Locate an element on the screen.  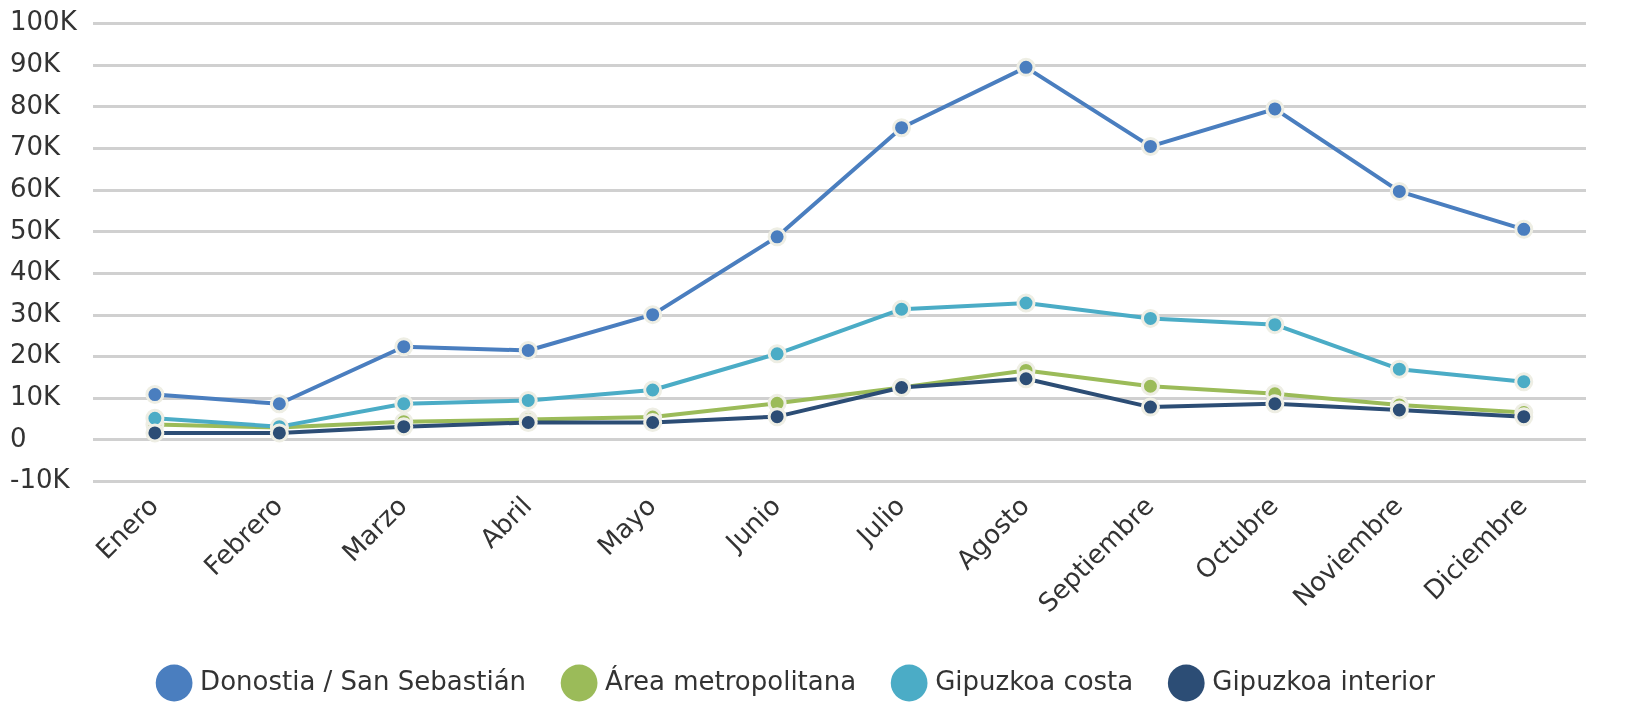
y-tick-label: 70K is located at coordinates (36, 146).